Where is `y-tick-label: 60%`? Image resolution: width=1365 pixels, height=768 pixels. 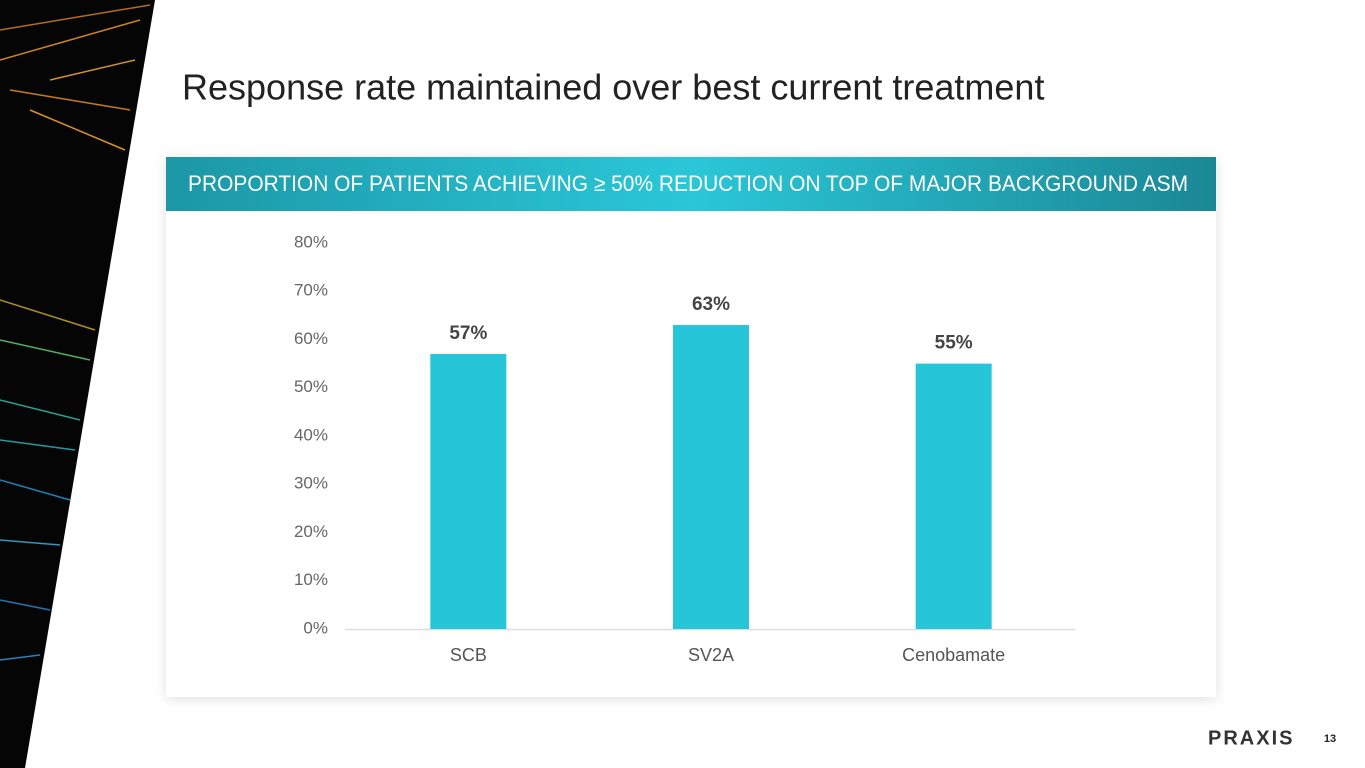 y-tick-label: 60% is located at coordinates (311, 338).